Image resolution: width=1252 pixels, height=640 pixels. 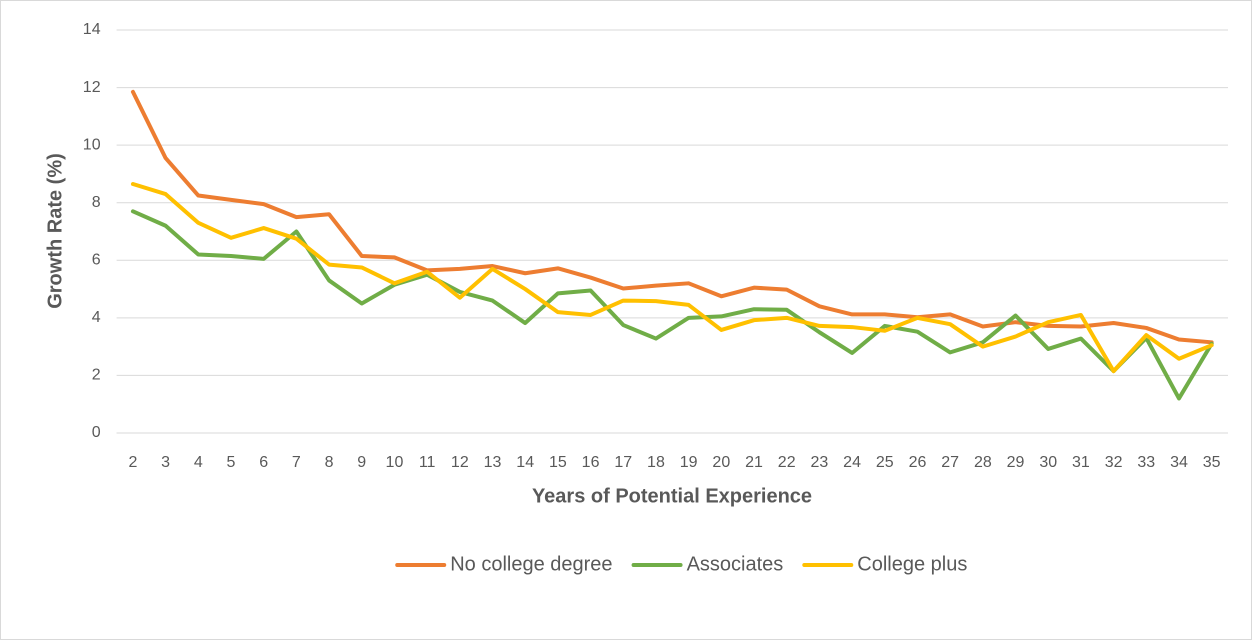 I want to click on x-tick-label: 28, so click(x=983, y=462).